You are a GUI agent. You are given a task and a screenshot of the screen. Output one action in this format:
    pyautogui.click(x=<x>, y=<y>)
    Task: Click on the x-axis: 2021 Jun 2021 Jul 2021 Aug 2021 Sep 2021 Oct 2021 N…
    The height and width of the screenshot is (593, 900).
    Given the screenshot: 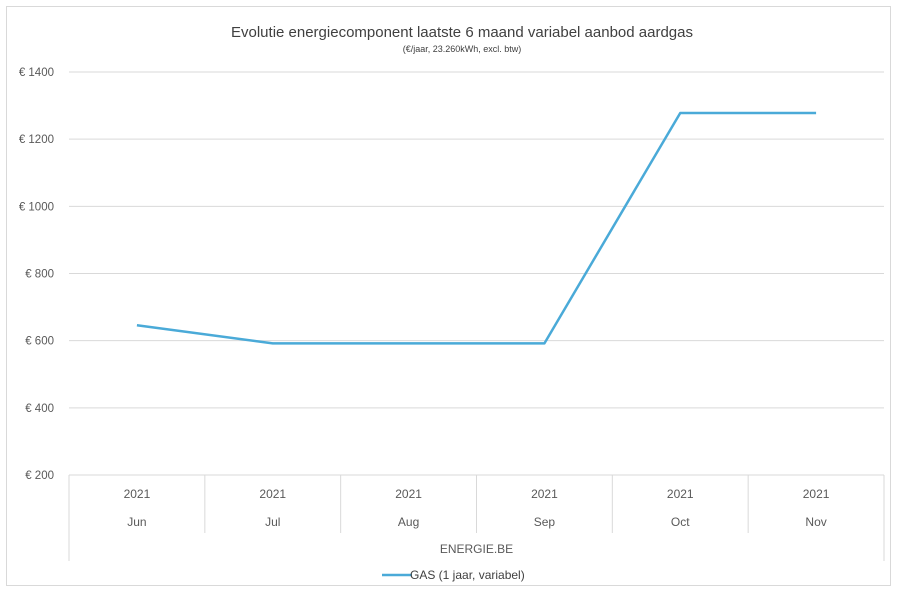 What is the action you would take?
    pyautogui.click(x=476, y=518)
    